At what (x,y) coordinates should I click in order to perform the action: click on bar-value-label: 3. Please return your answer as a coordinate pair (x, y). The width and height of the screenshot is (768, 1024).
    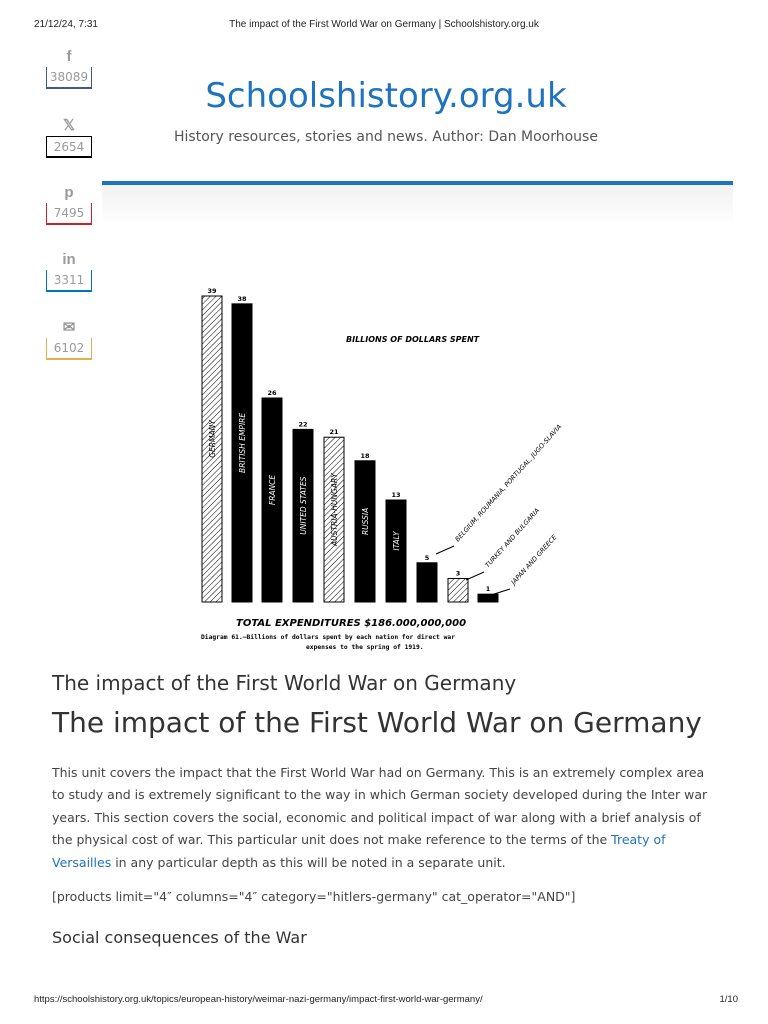
    Looking at the image, I should click on (458, 573).